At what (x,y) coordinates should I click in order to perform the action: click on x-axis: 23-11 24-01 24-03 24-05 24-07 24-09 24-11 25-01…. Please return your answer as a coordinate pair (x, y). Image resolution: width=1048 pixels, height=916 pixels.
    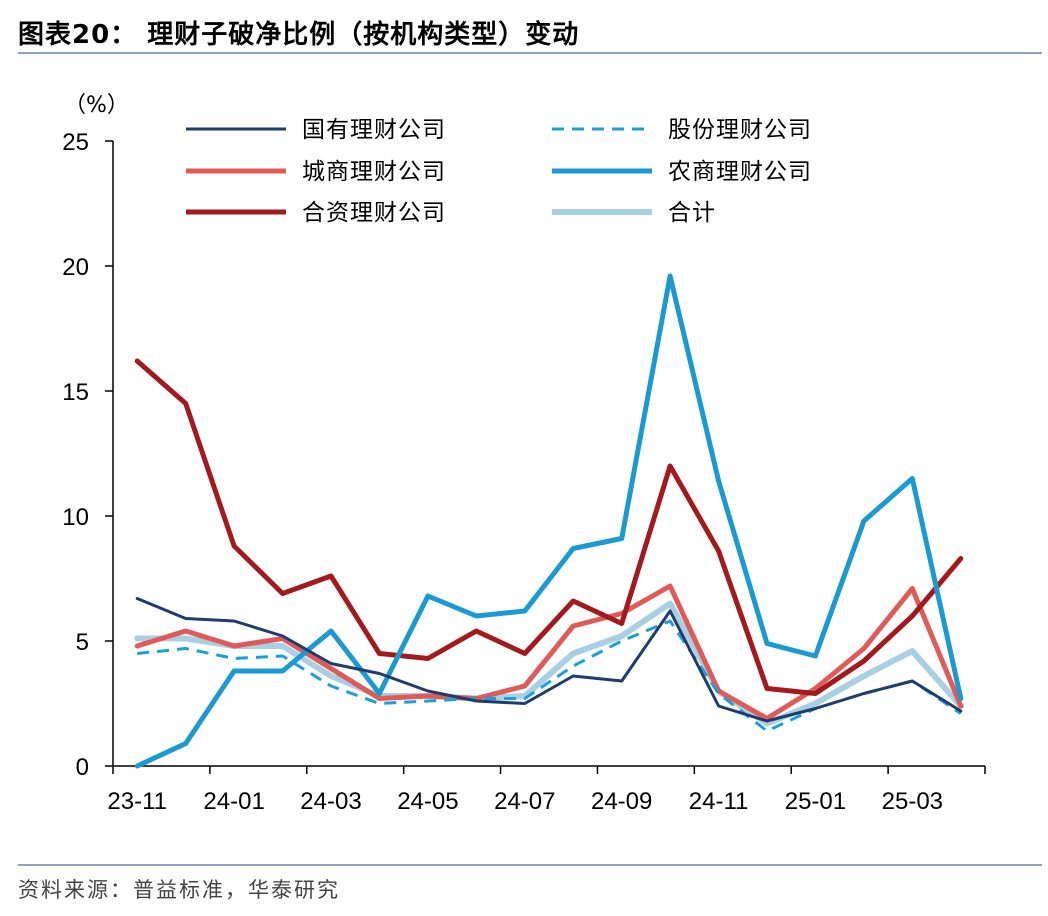
    Looking at the image, I should click on (546, 790).